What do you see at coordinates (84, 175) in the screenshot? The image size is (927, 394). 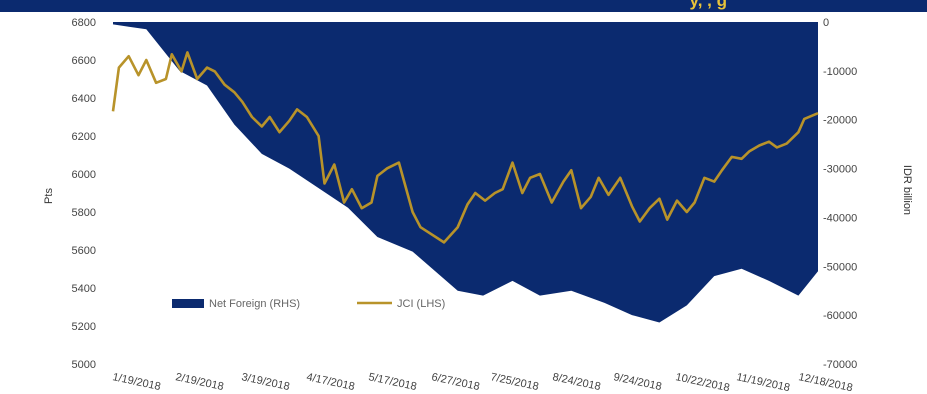 I see `y-tick-label: 6000` at bounding box center [84, 175].